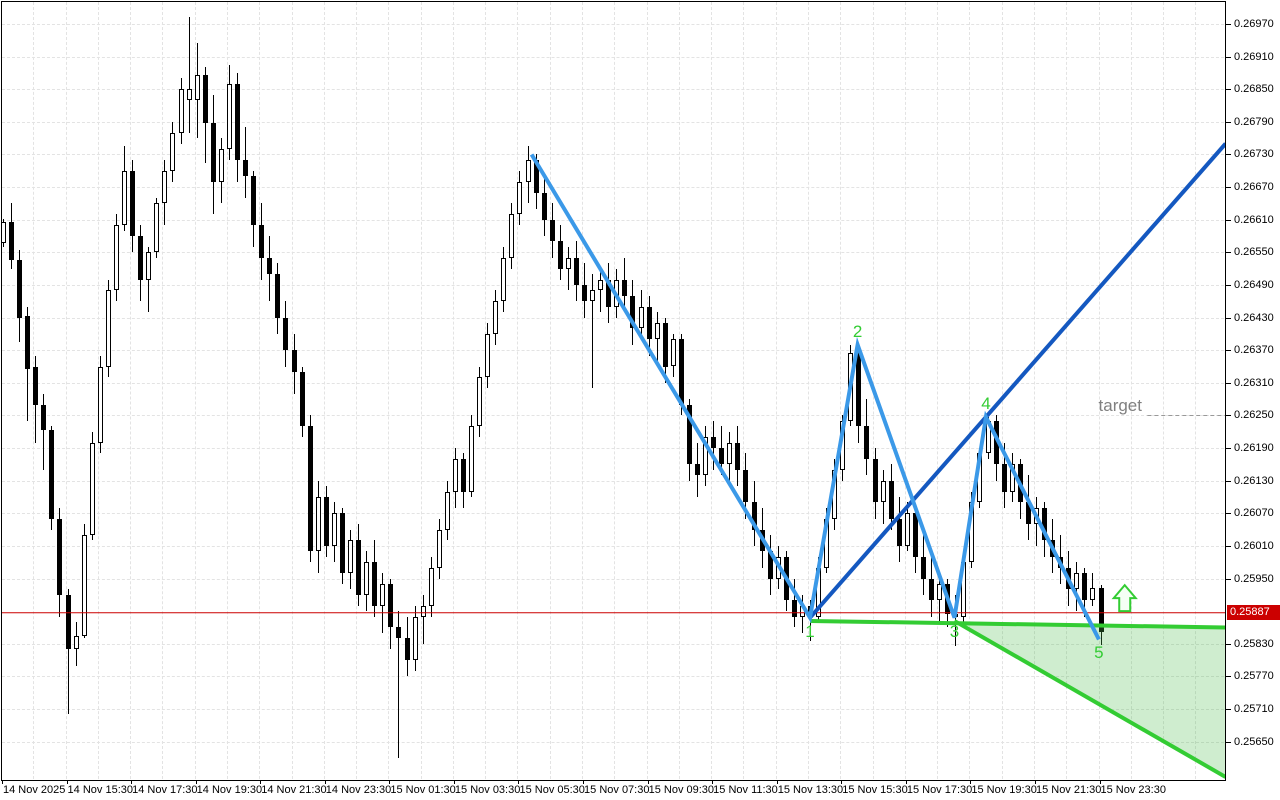  What do you see at coordinates (617, 790) in the screenshot?
I see `time-label: 15 Nov 07:30` at bounding box center [617, 790].